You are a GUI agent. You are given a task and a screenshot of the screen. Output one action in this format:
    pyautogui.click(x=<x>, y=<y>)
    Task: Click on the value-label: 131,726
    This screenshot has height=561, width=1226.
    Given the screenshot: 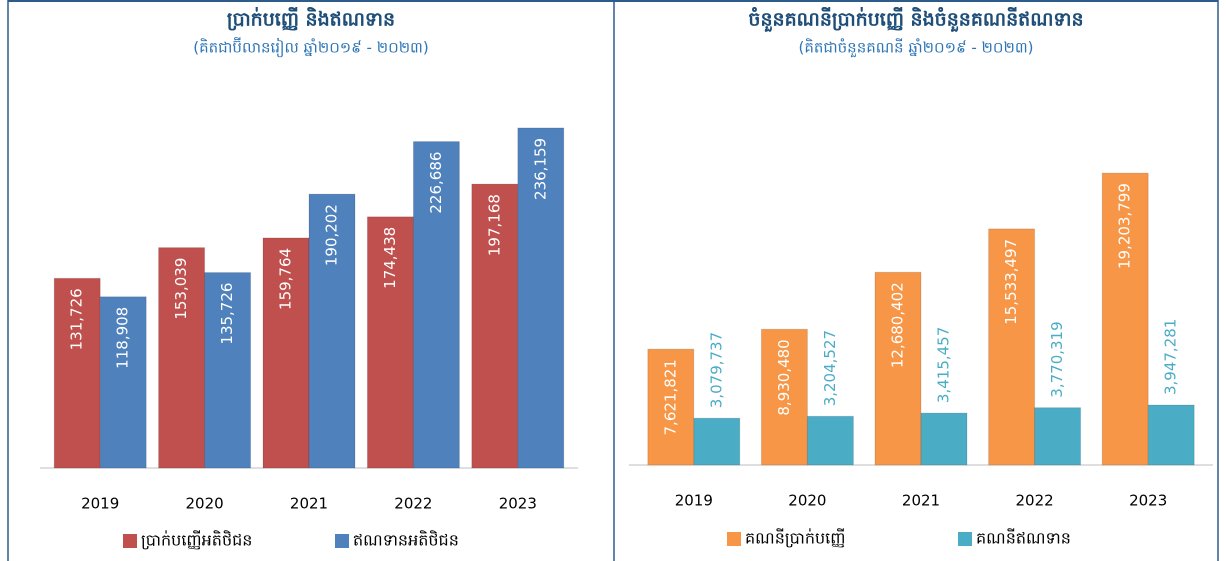 What is the action you would take?
    pyautogui.click(x=77, y=319)
    